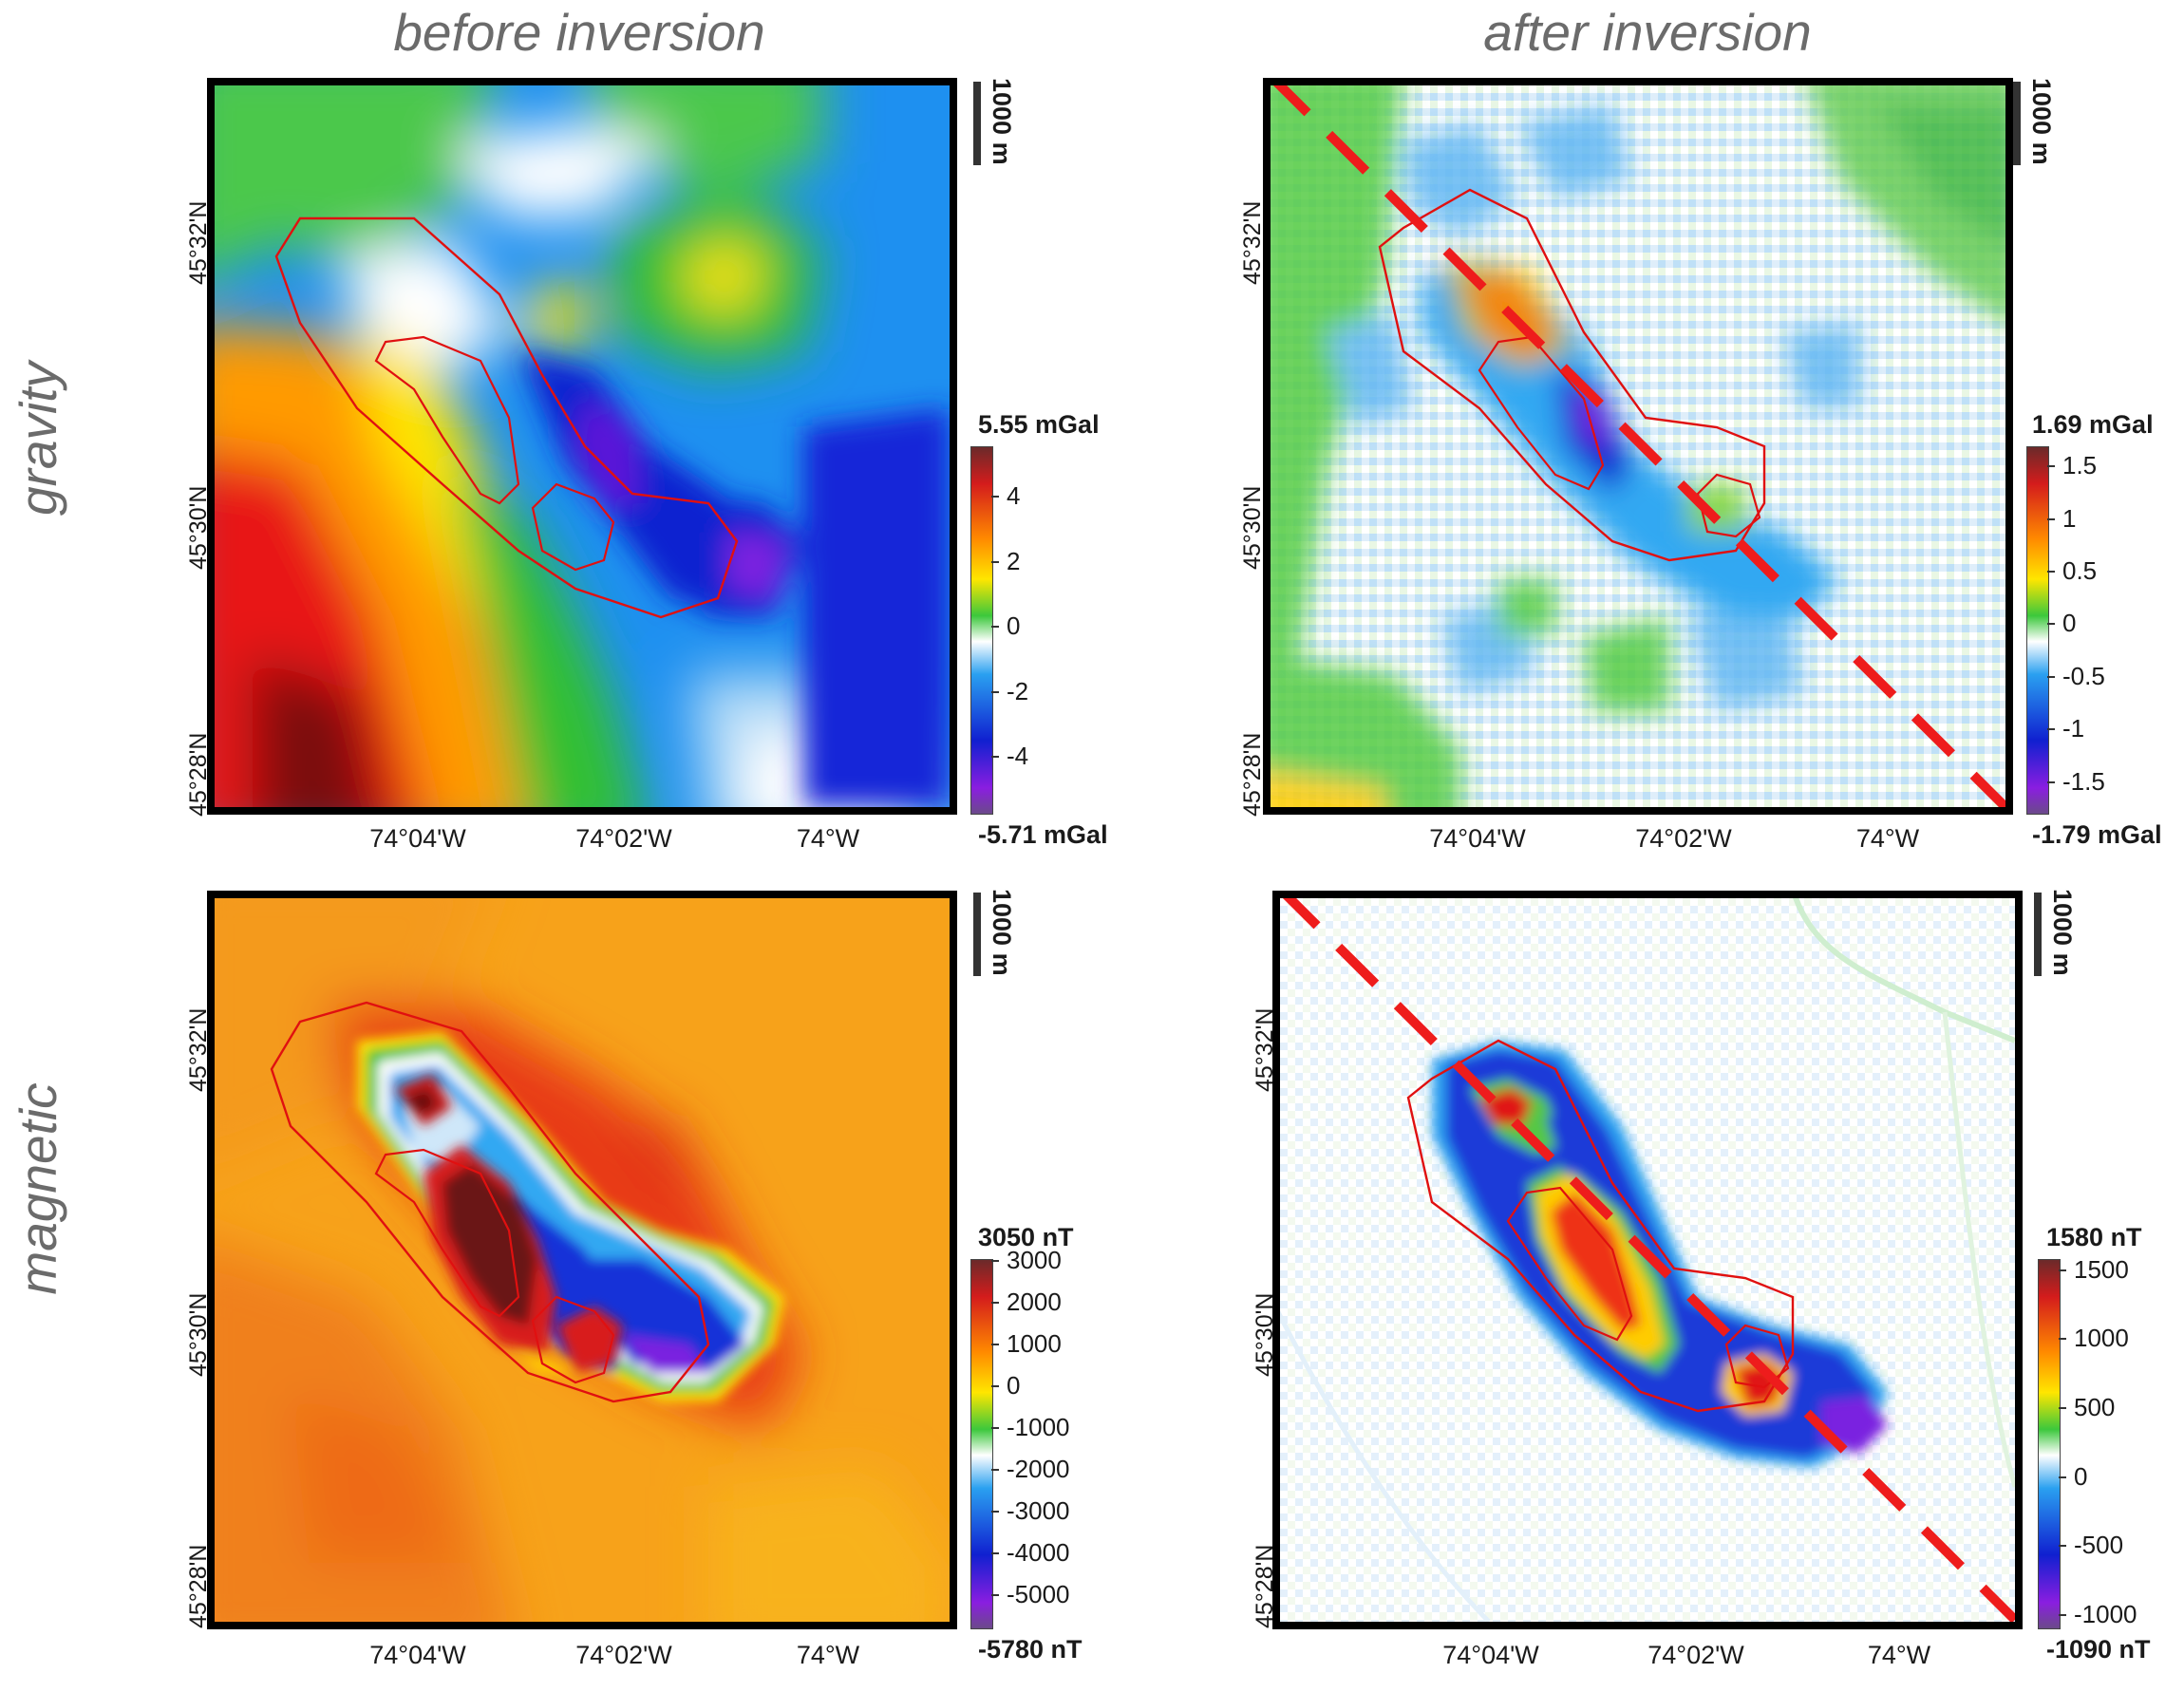 This screenshot has height=1692, width=2184. What do you see at coordinates (982, 630) in the screenshot?
I see `colorbar-gravity-before` at bounding box center [982, 630].